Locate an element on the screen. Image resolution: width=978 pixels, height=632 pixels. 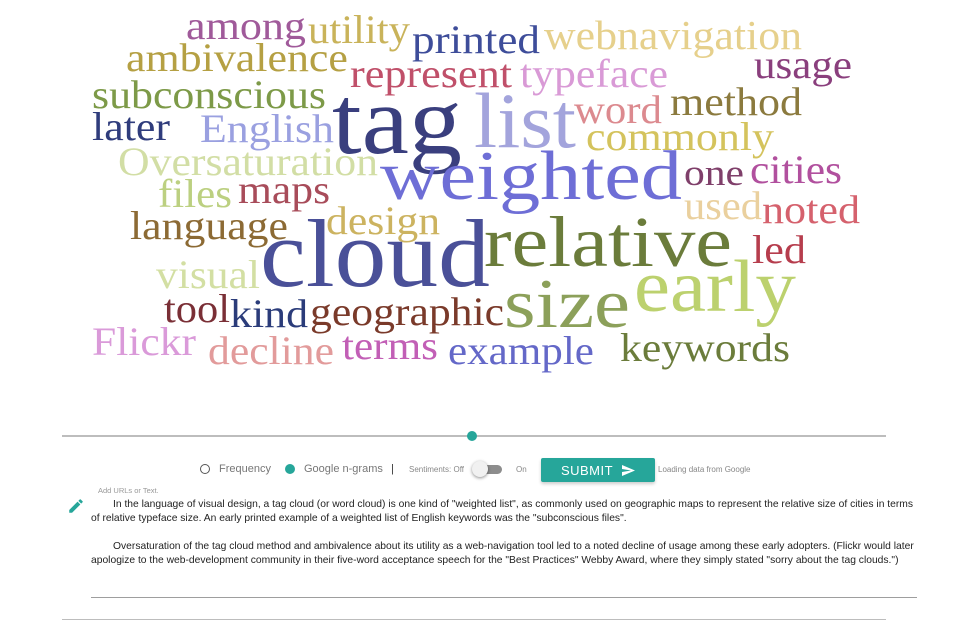
cloud-word: early is located at coordinates (715, 287).